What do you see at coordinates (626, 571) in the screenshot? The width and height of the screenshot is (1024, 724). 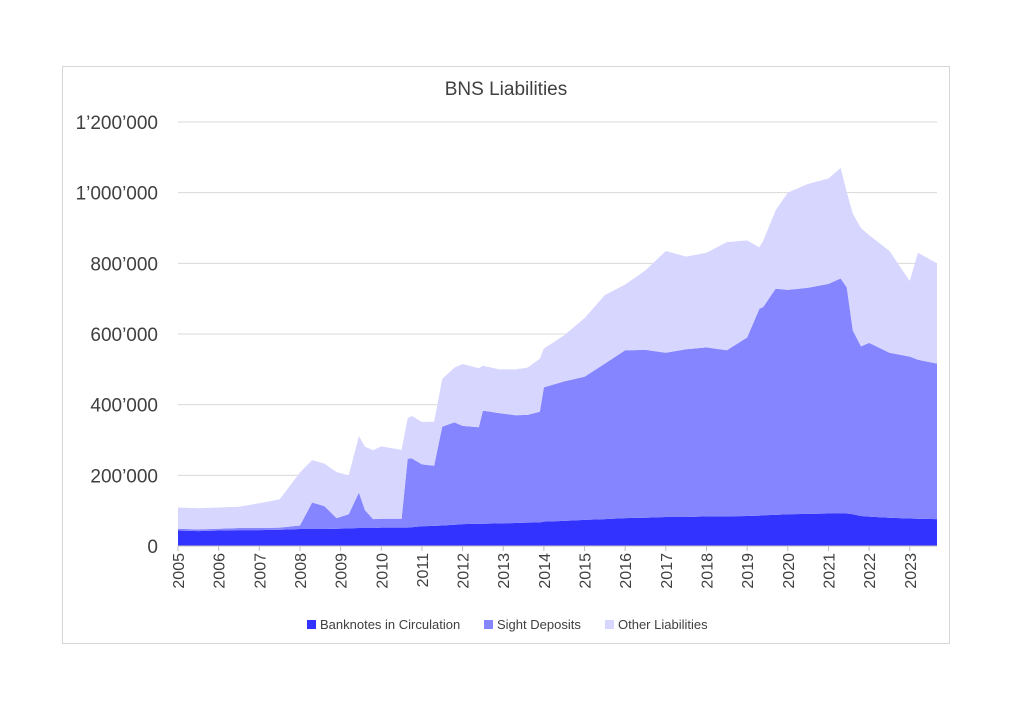 I see `x-tick-label: 2016` at bounding box center [626, 571].